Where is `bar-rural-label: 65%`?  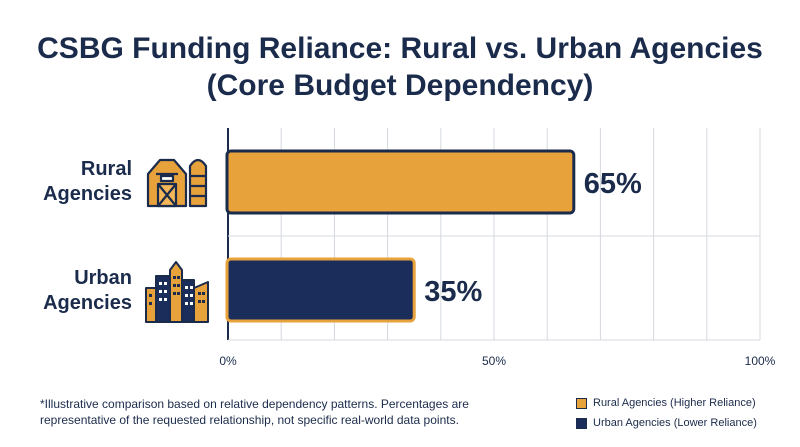 bar-rural-label: 65% is located at coordinates (613, 184).